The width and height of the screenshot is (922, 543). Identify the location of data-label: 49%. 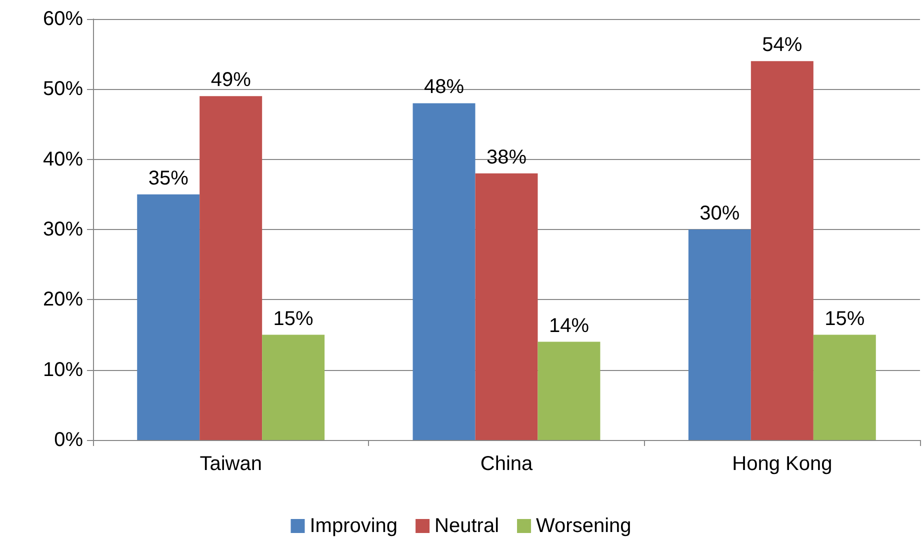
(231, 80).